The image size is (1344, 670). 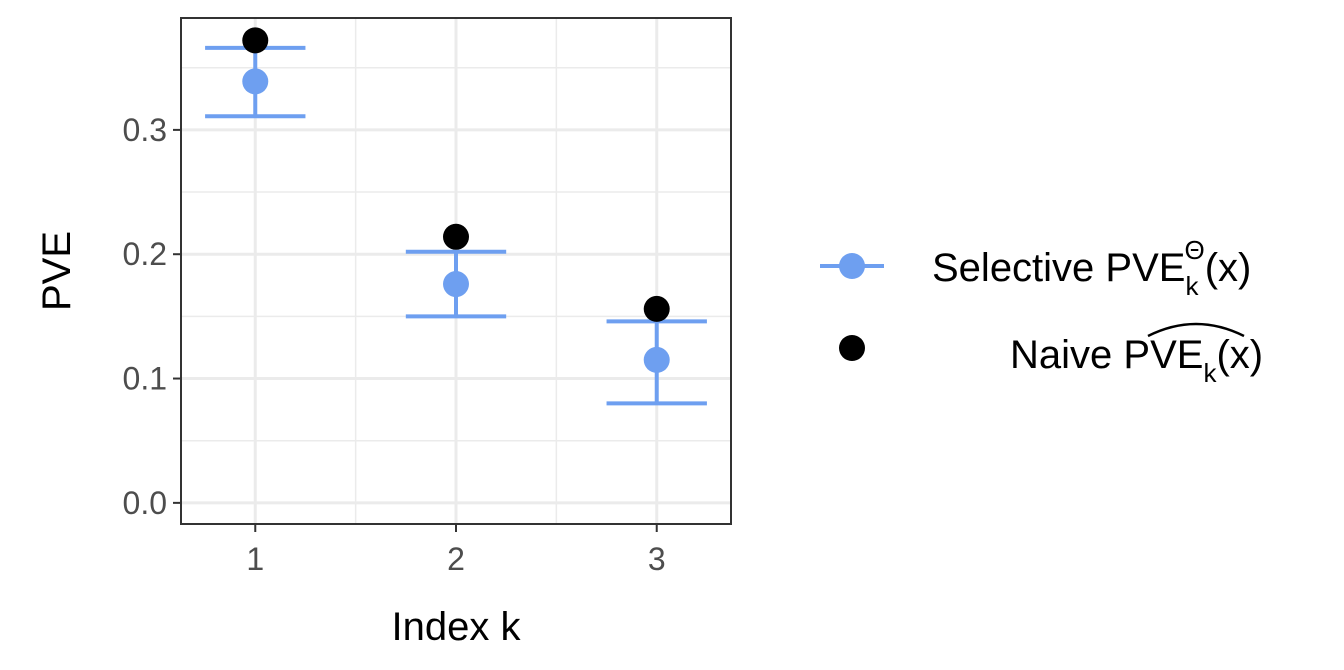 I want to click on legend-label-selective: Selective PVEkΘ(x), so click(x=1091, y=268).